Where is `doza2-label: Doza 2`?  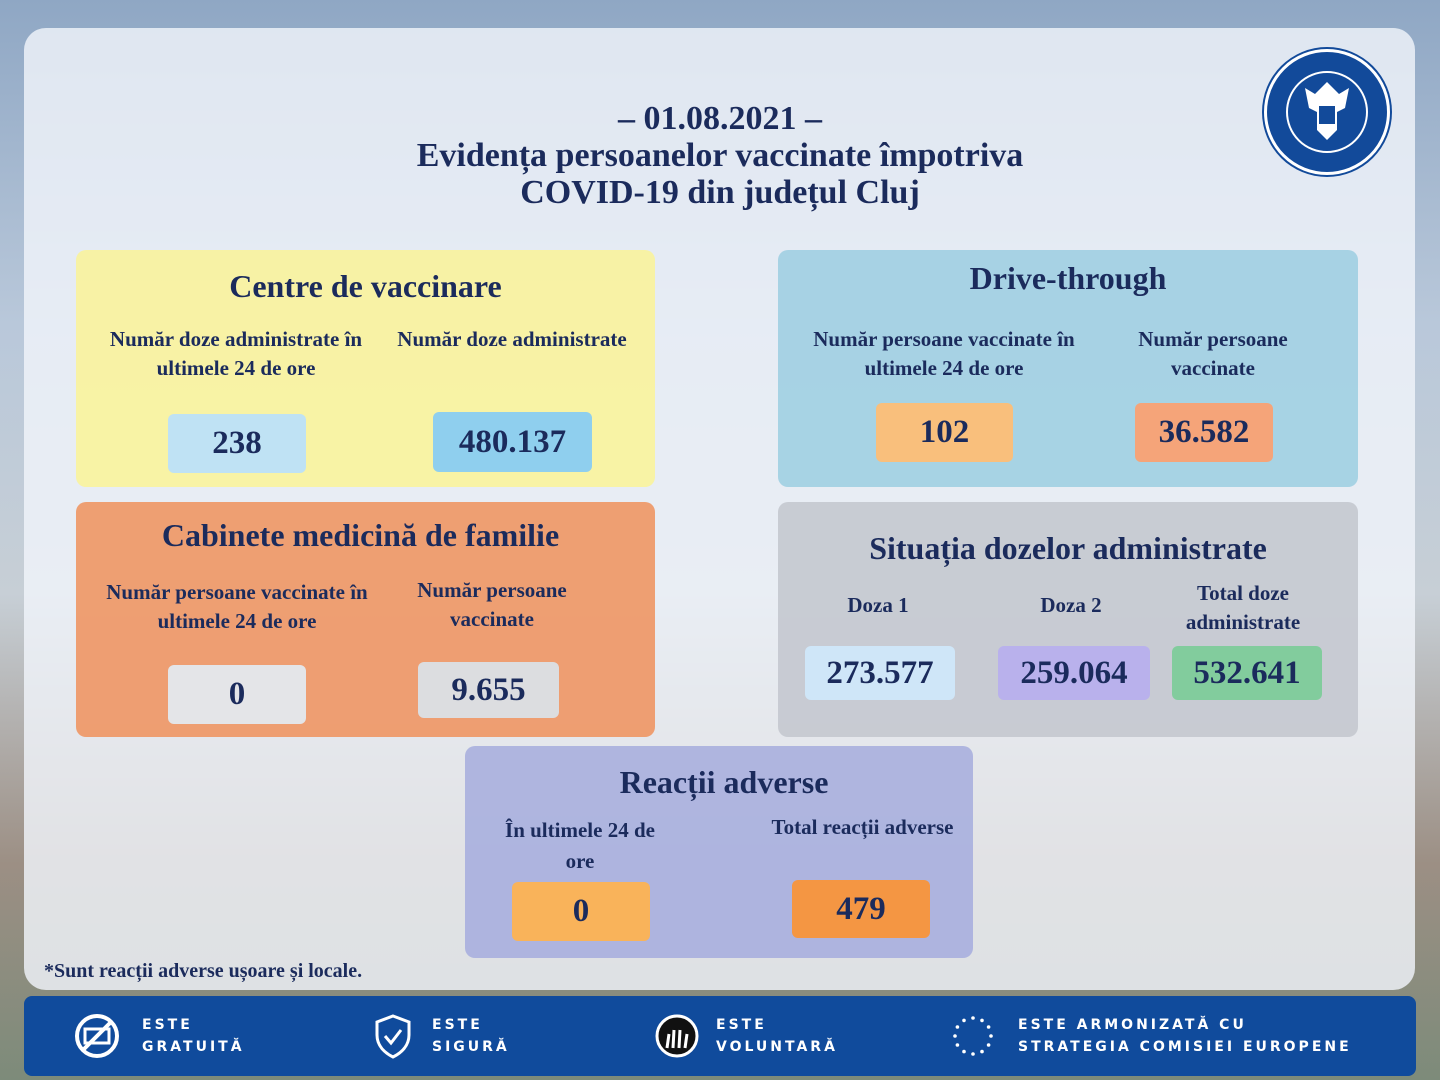
doza2-label: Doza 2 is located at coordinates (1071, 605).